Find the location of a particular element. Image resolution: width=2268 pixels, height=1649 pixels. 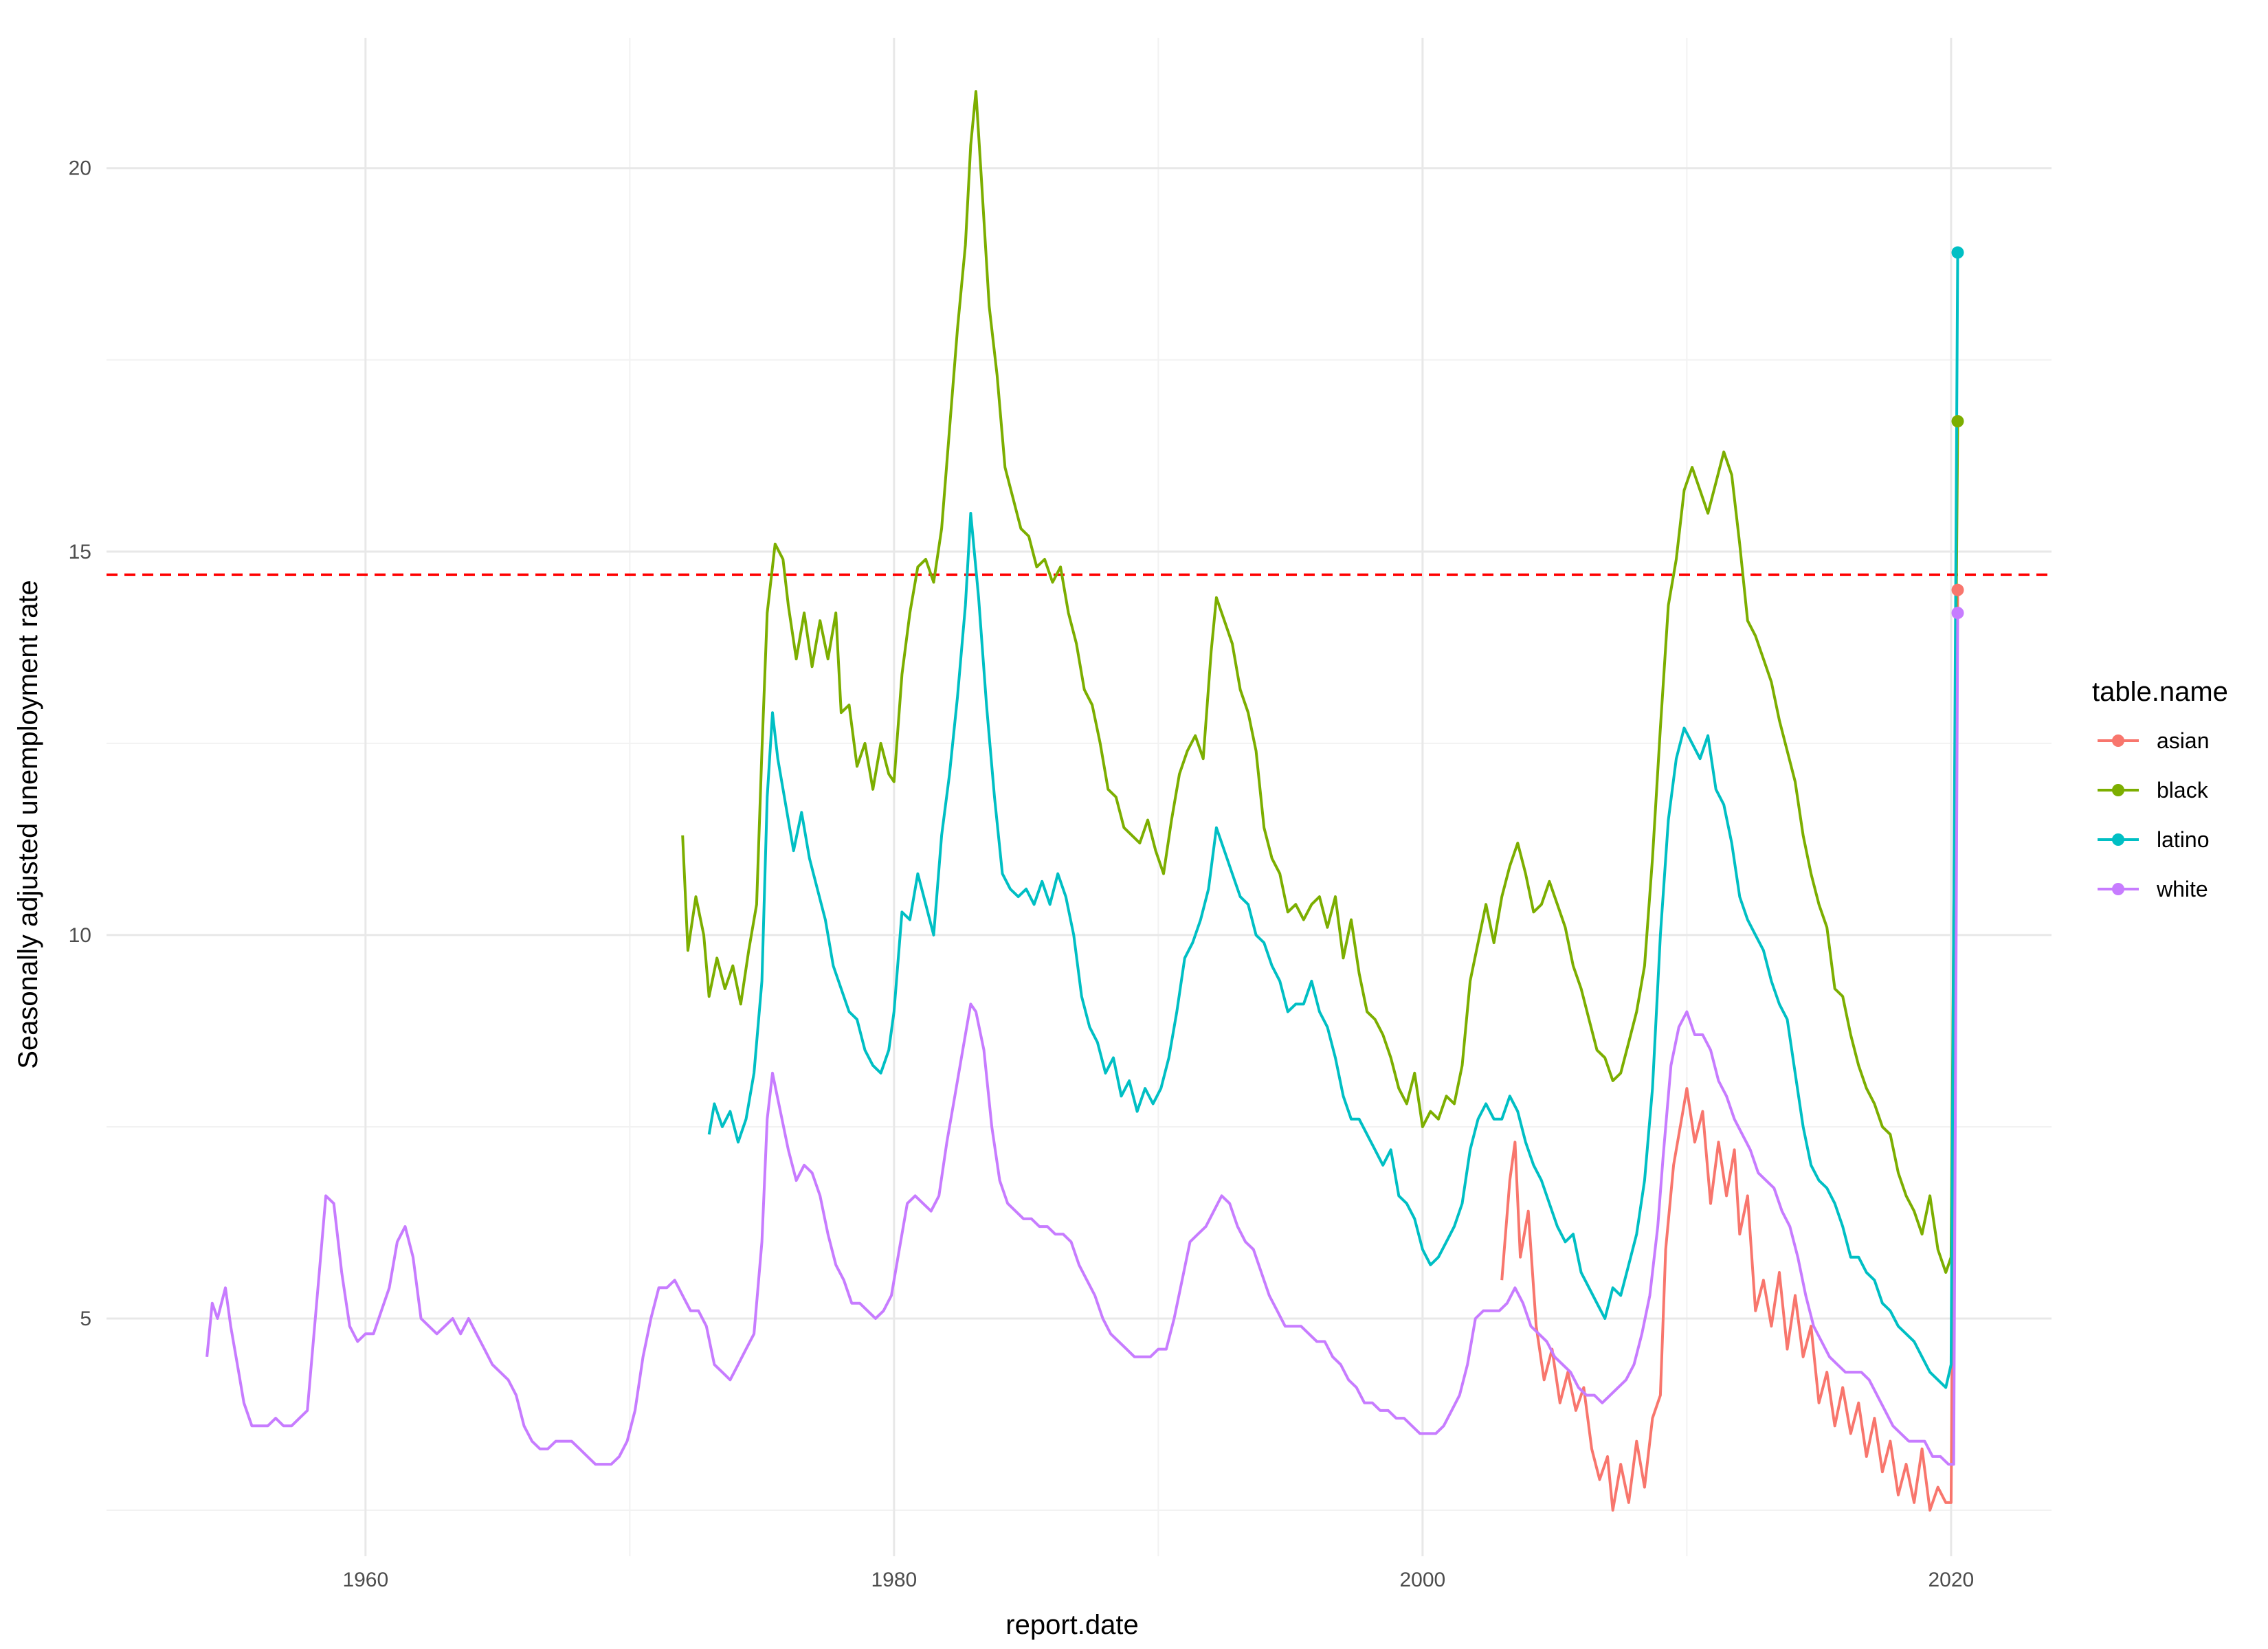

legend-item-white: white is located at coordinates (2153, 889).